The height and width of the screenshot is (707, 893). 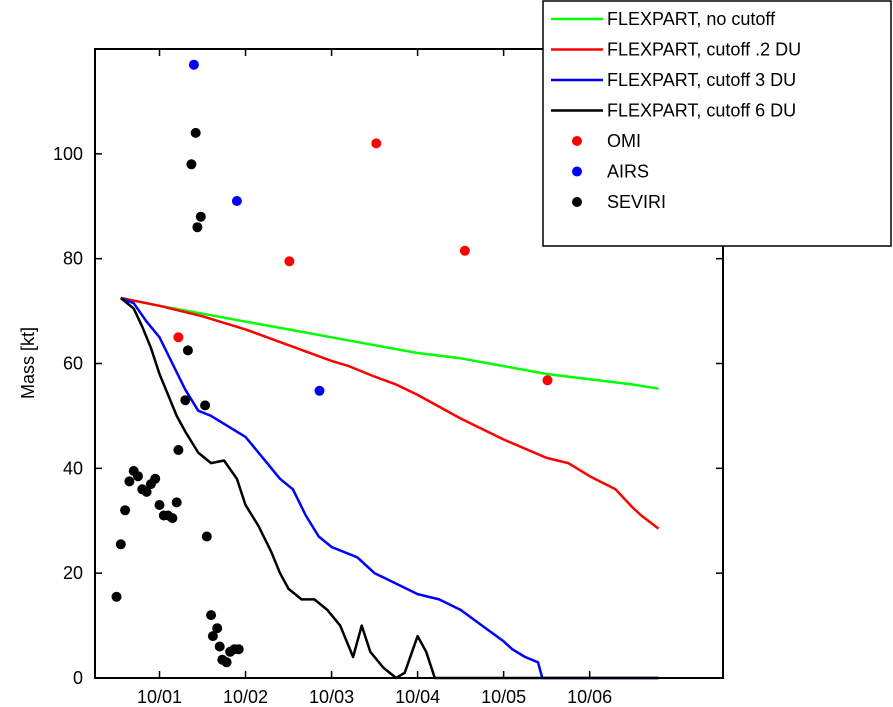 What do you see at coordinates (28, 363) in the screenshot?
I see `y-axis-label: Mass [kt]` at bounding box center [28, 363].